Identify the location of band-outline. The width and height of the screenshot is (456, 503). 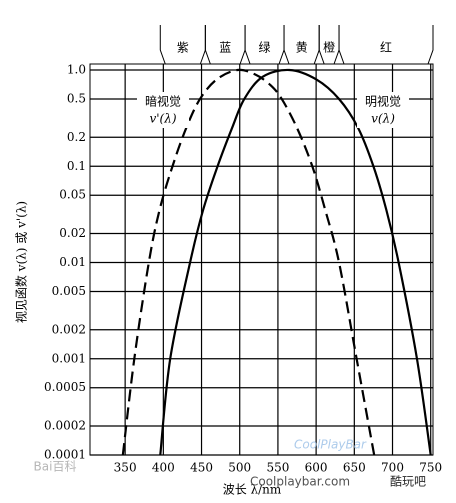
(386, 45).